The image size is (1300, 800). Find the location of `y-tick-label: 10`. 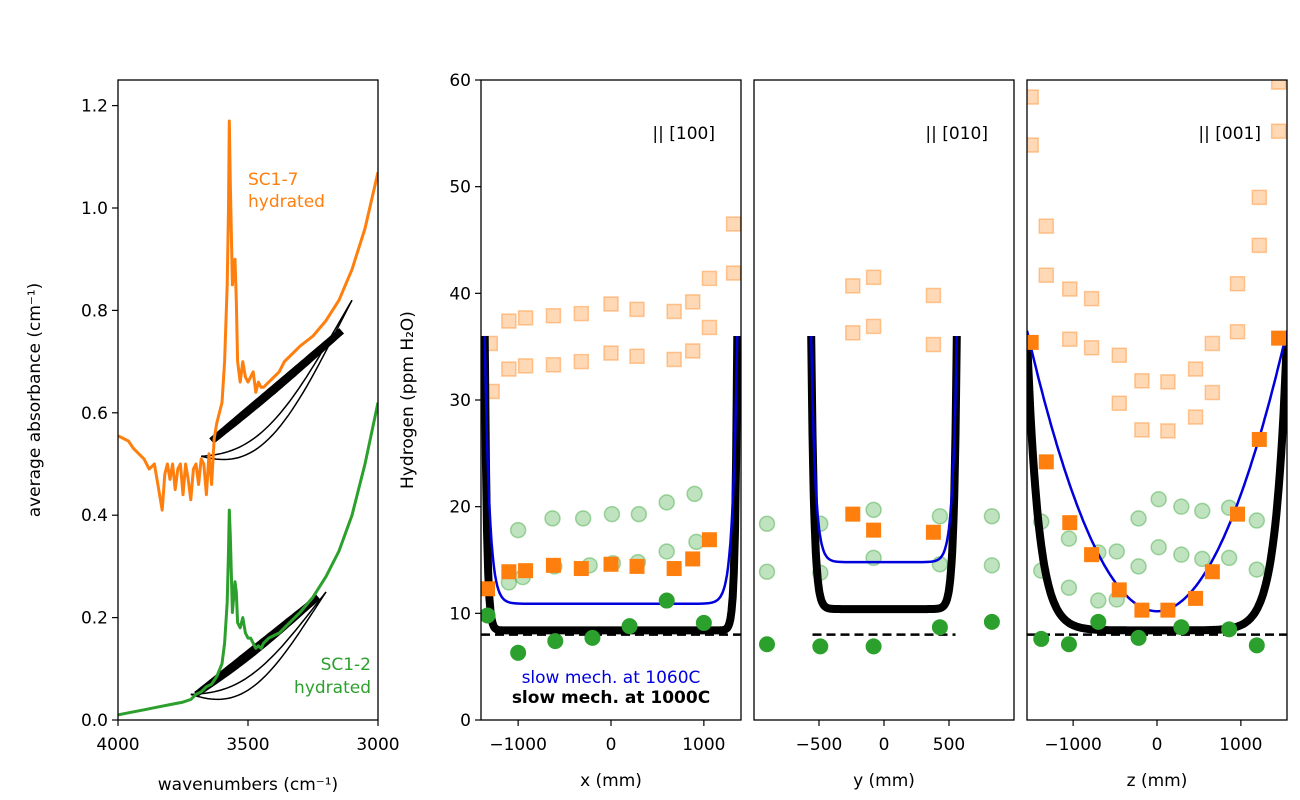

y-tick-label: 10 is located at coordinates (460, 614).